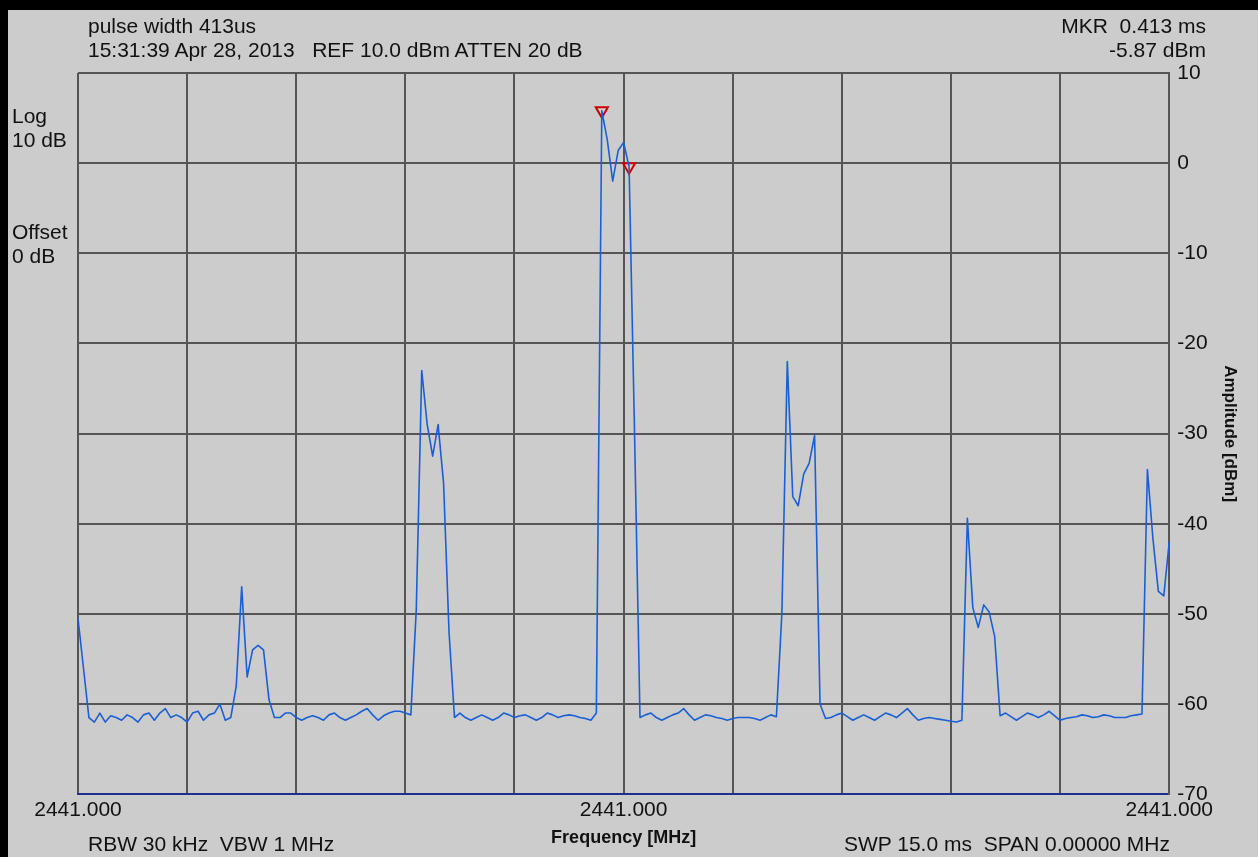 The image size is (1258, 857). What do you see at coordinates (1192, 702) in the screenshot?
I see `y-tick-label: -60` at bounding box center [1192, 702].